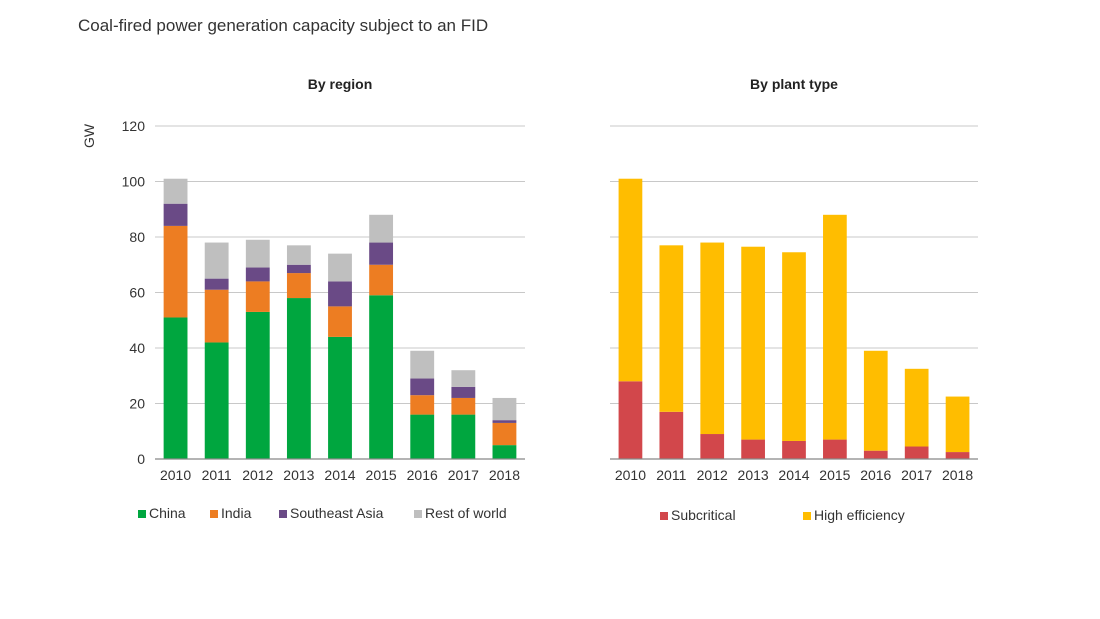 Image resolution: width=1100 pixels, height=619 pixels. Describe the element at coordinates (257, 296) in the screenshot. I see `bar-india-2012` at that location.